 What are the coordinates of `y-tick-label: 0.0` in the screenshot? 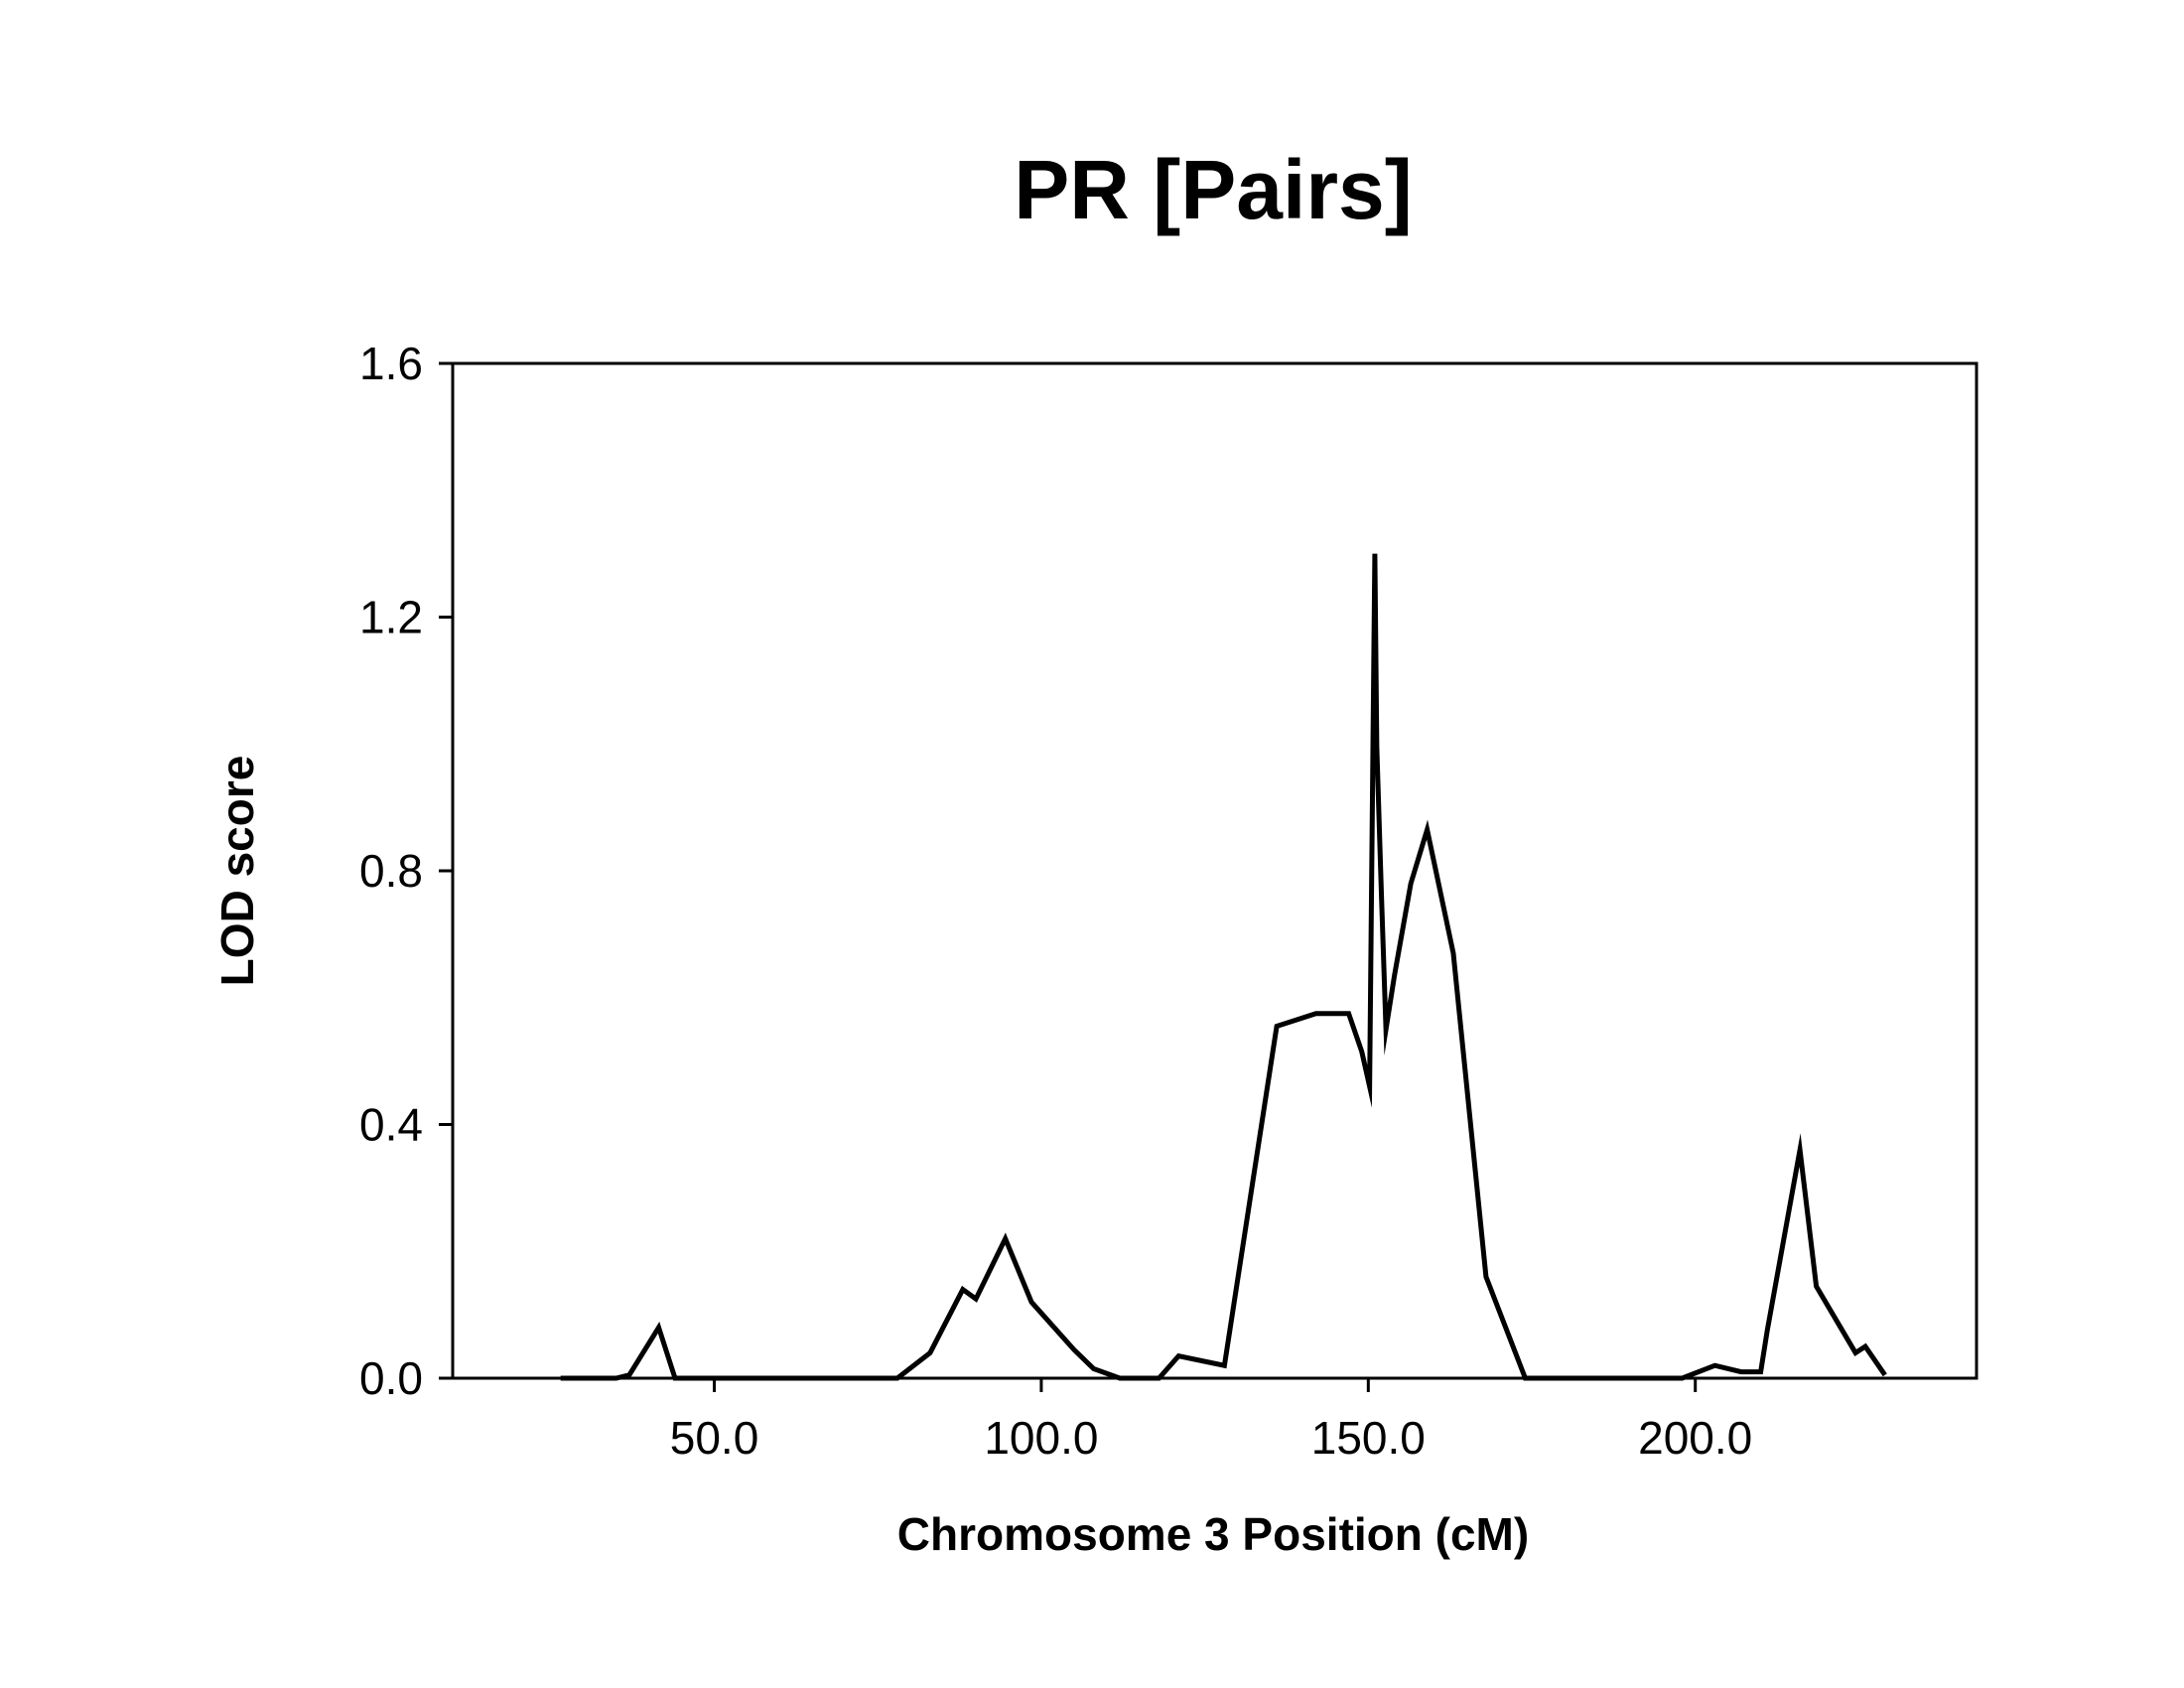 It's located at (391, 1378).